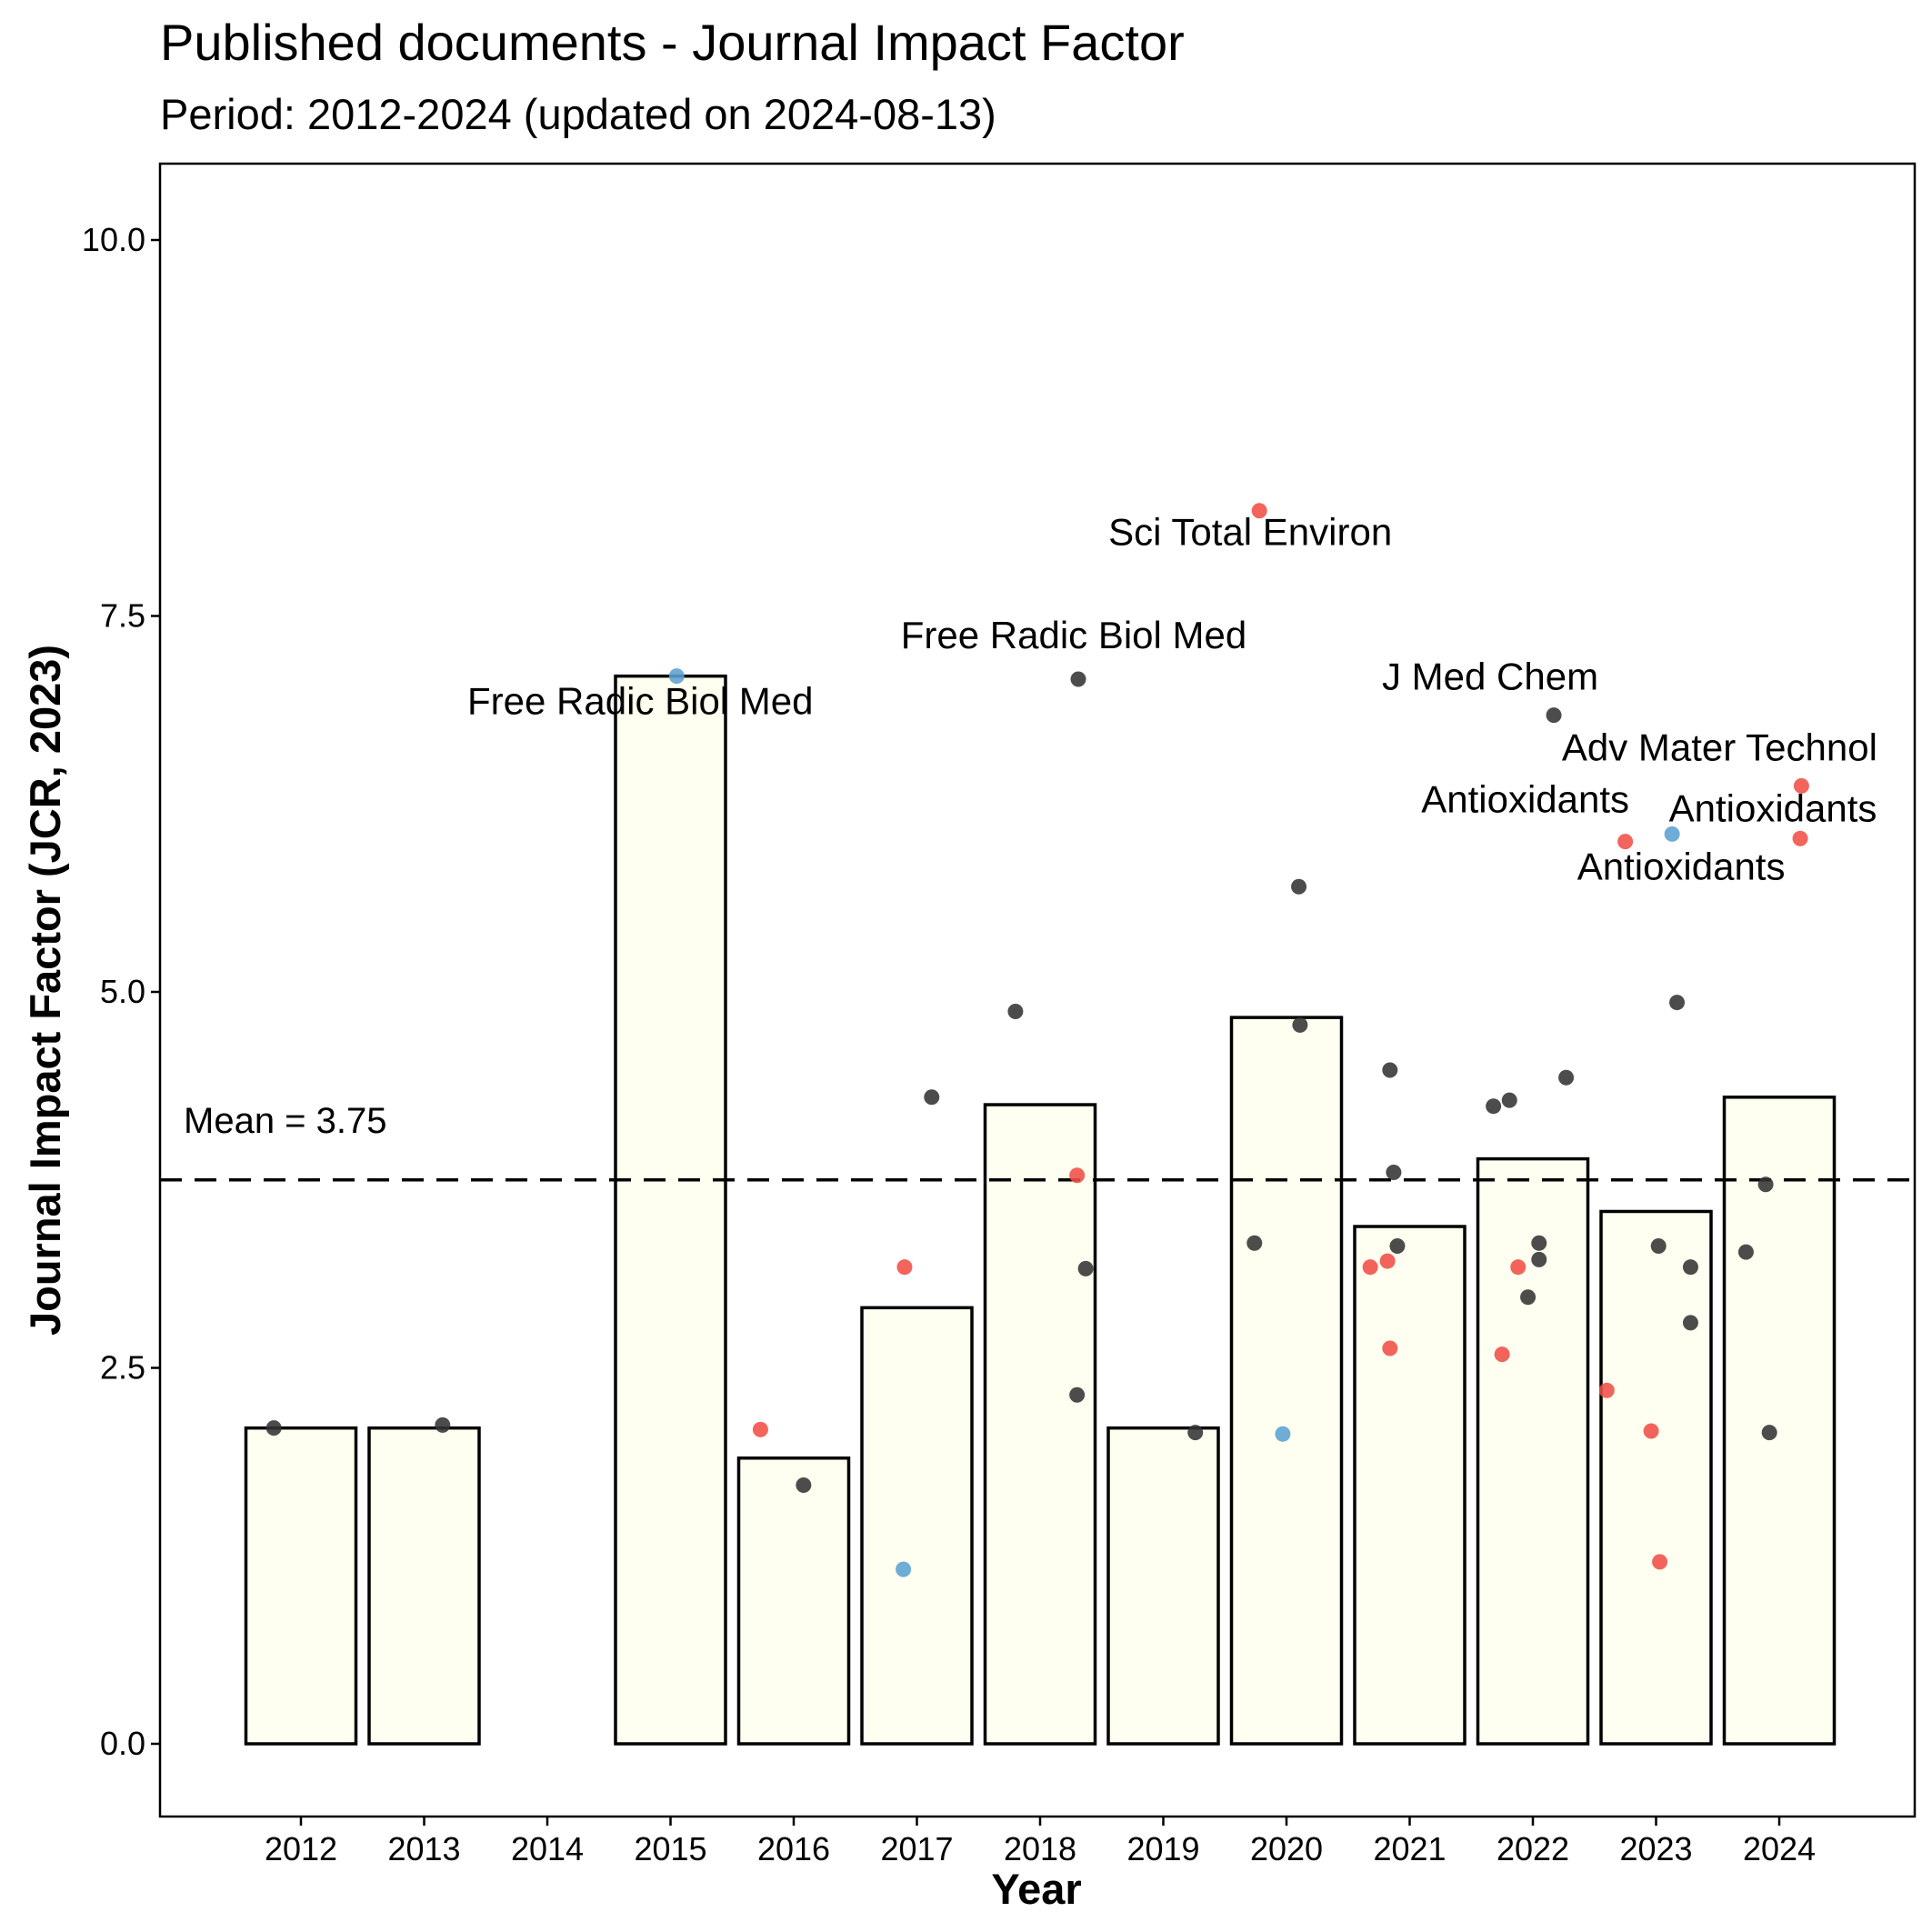 This screenshot has width=1932, height=1932. Describe the element at coordinates (1250, 532) in the screenshot. I see `journal-label: Sci Total Environ` at that location.